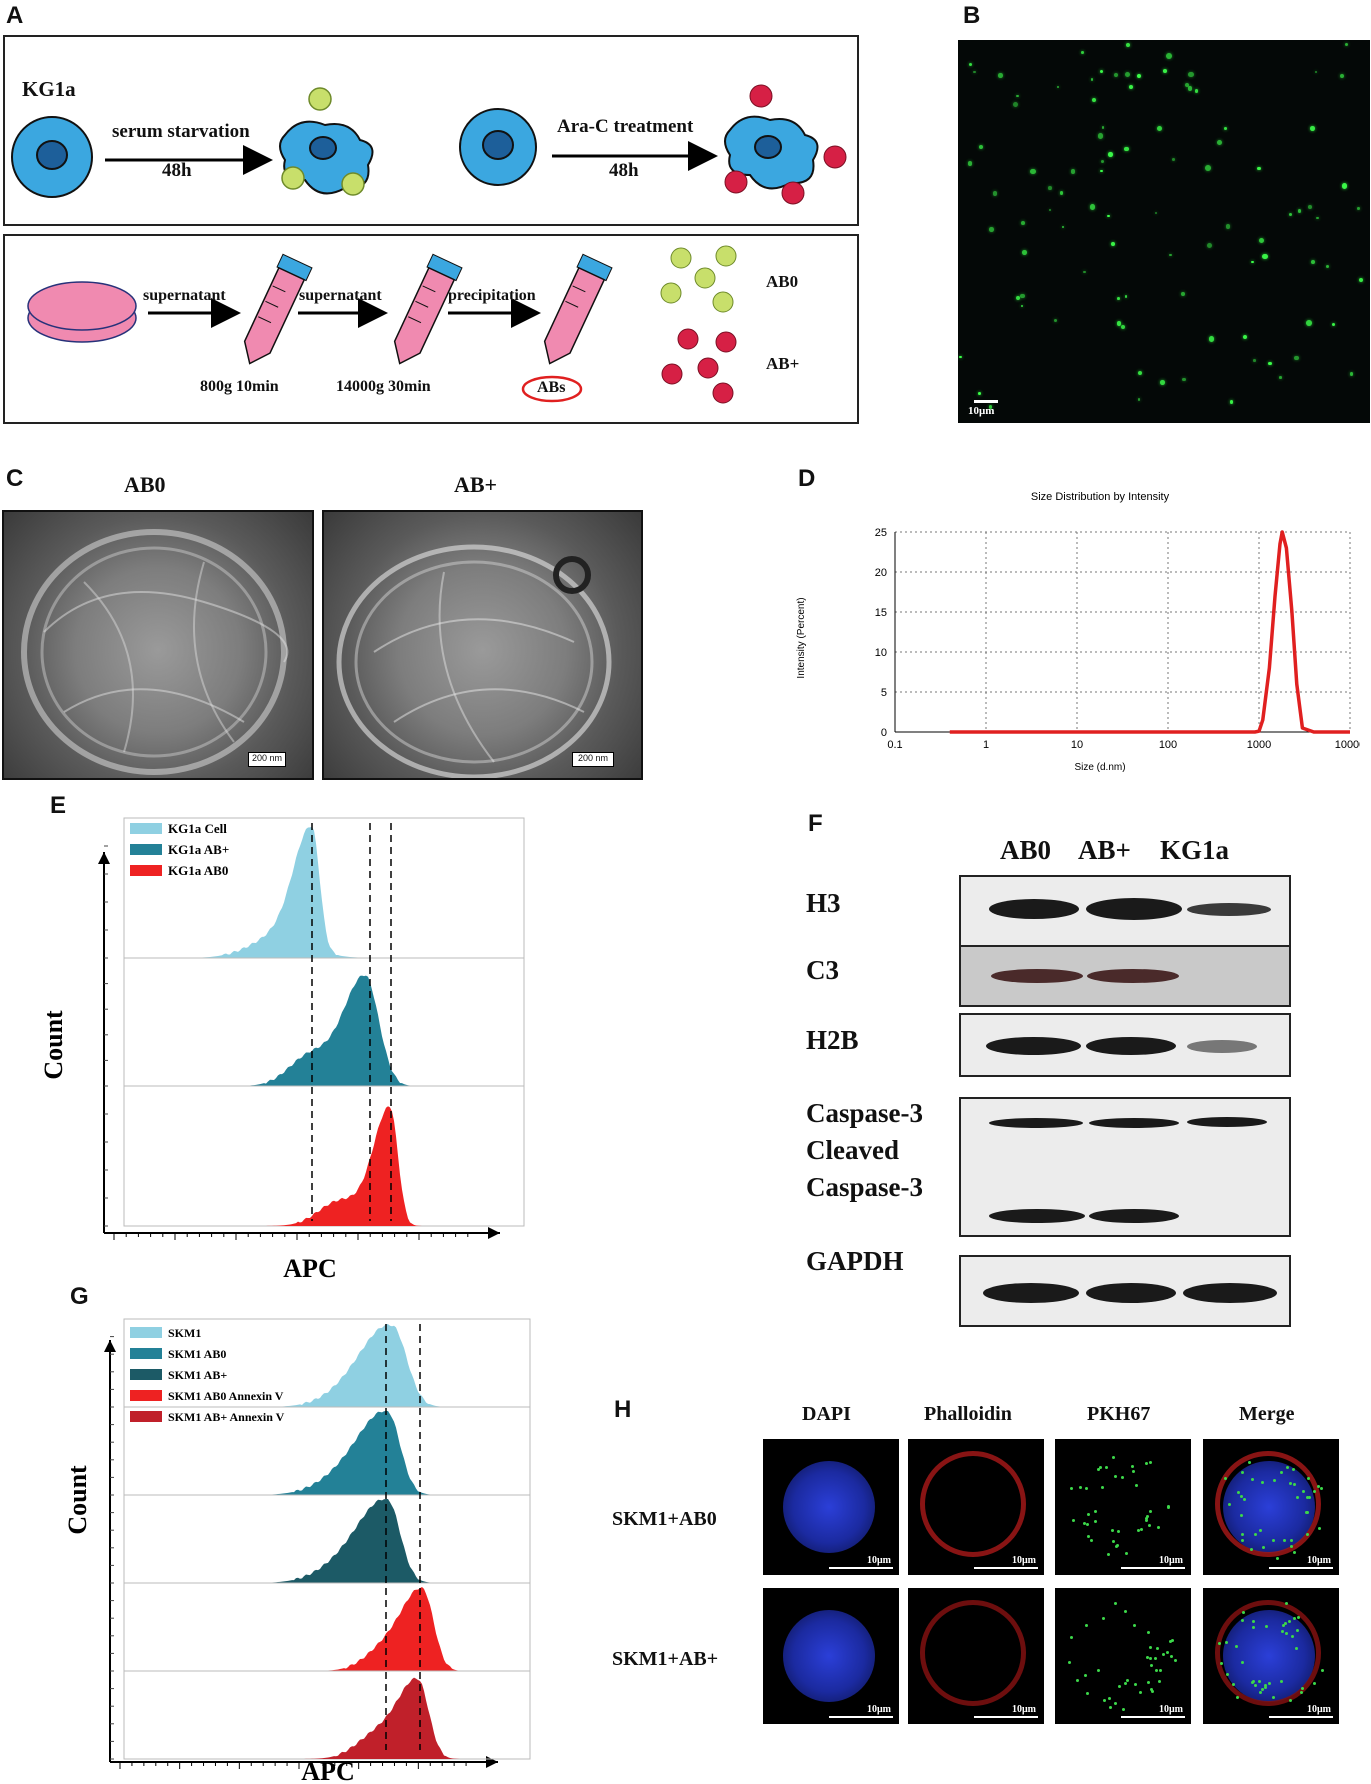 The height and width of the screenshot is (1784, 1371). What do you see at coordinates (476, 484) in the screenshot?
I see `tem-title-abplus: AB+` at bounding box center [476, 484].